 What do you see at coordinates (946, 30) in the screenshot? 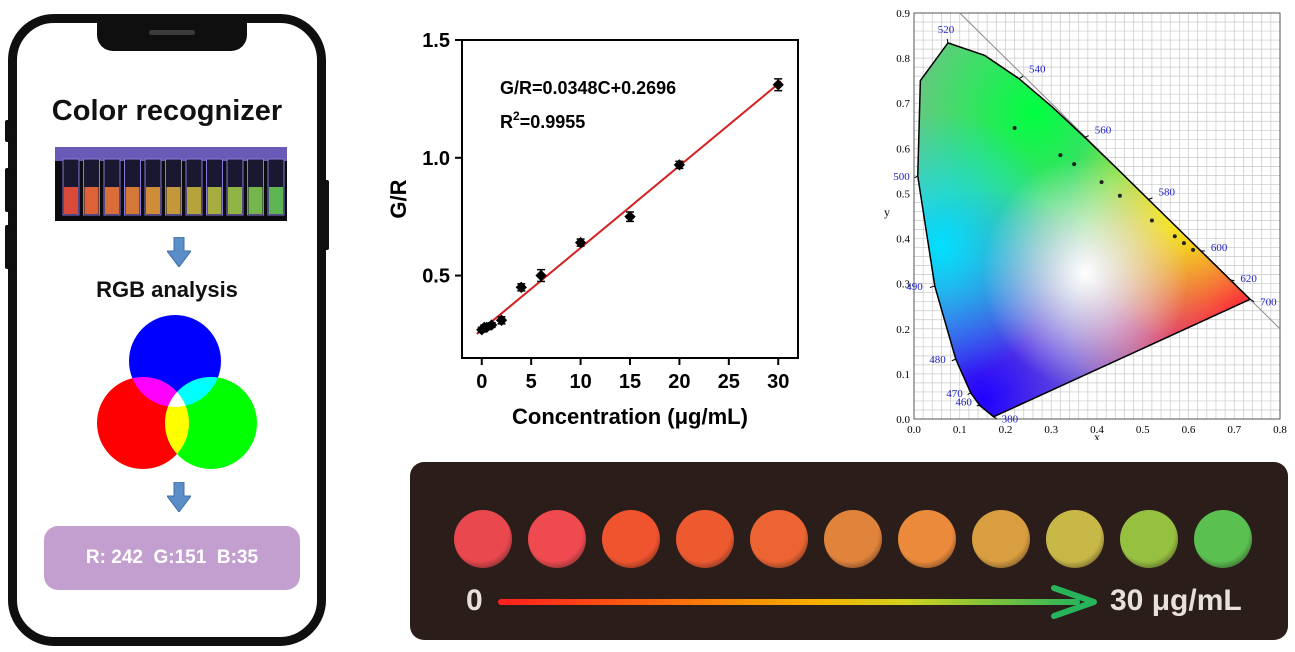
I see `wavelength-label: 520` at bounding box center [946, 30].